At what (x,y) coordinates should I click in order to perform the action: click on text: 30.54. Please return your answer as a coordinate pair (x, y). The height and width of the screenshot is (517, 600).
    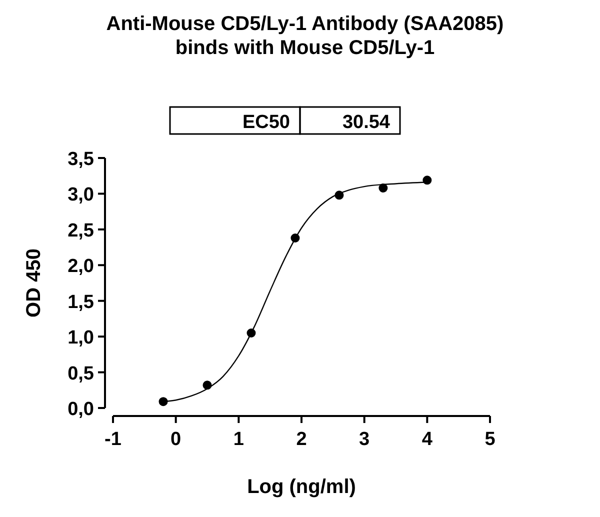
    Looking at the image, I should click on (366, 122).